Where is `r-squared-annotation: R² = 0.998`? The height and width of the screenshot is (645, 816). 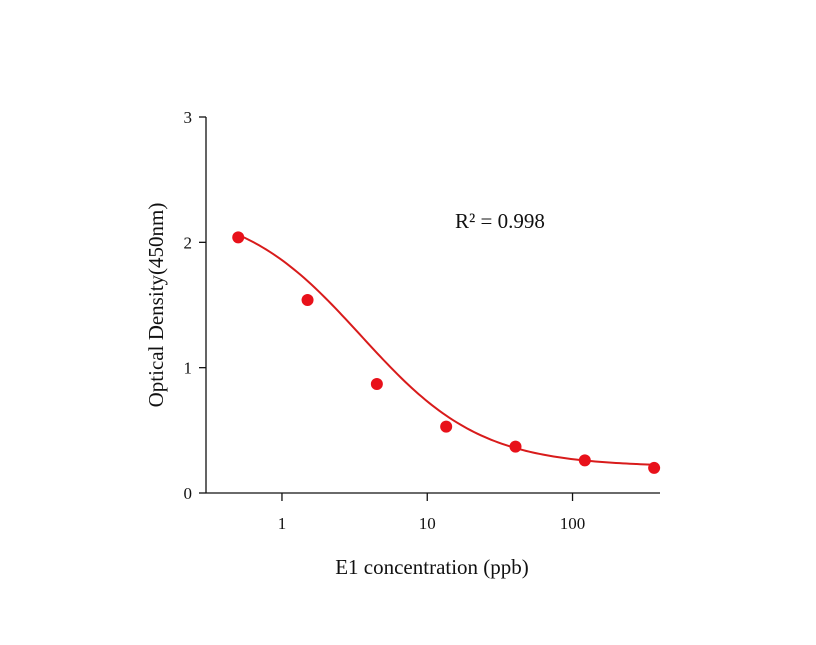
r-squared-annotation: R² = 0.998 is located at coordinates (500, 221).